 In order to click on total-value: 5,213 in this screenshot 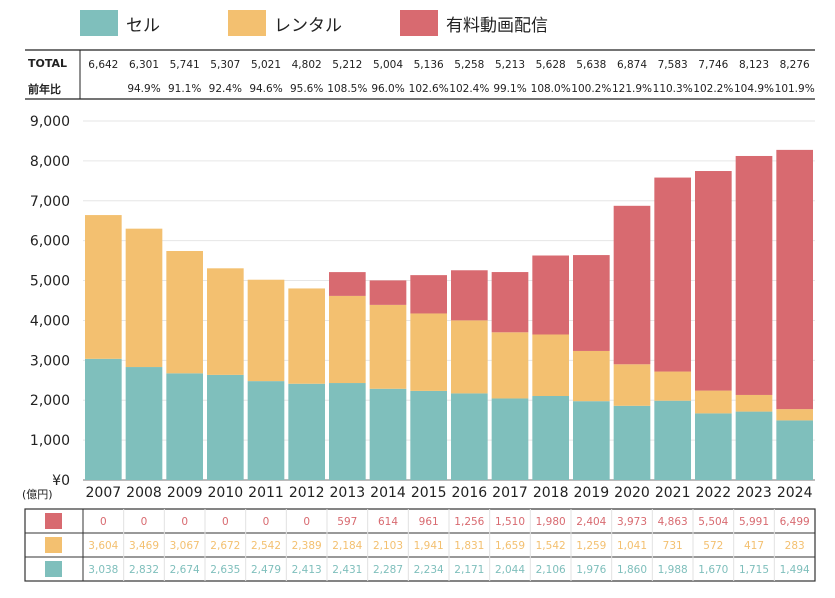, I will do `click(510, 65)`.